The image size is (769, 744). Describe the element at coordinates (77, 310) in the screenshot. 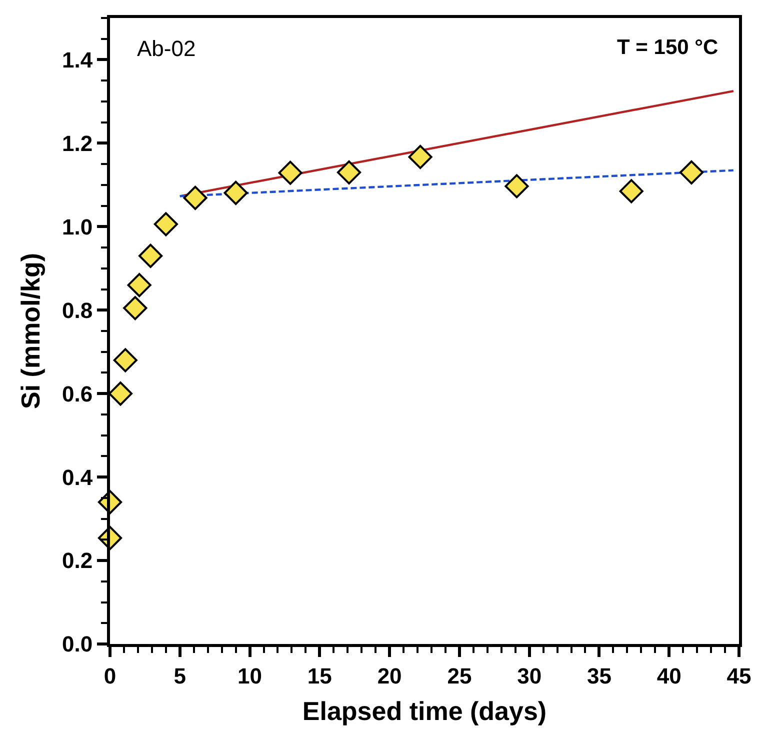

I see `y-tick-label: 0.8` at that location.